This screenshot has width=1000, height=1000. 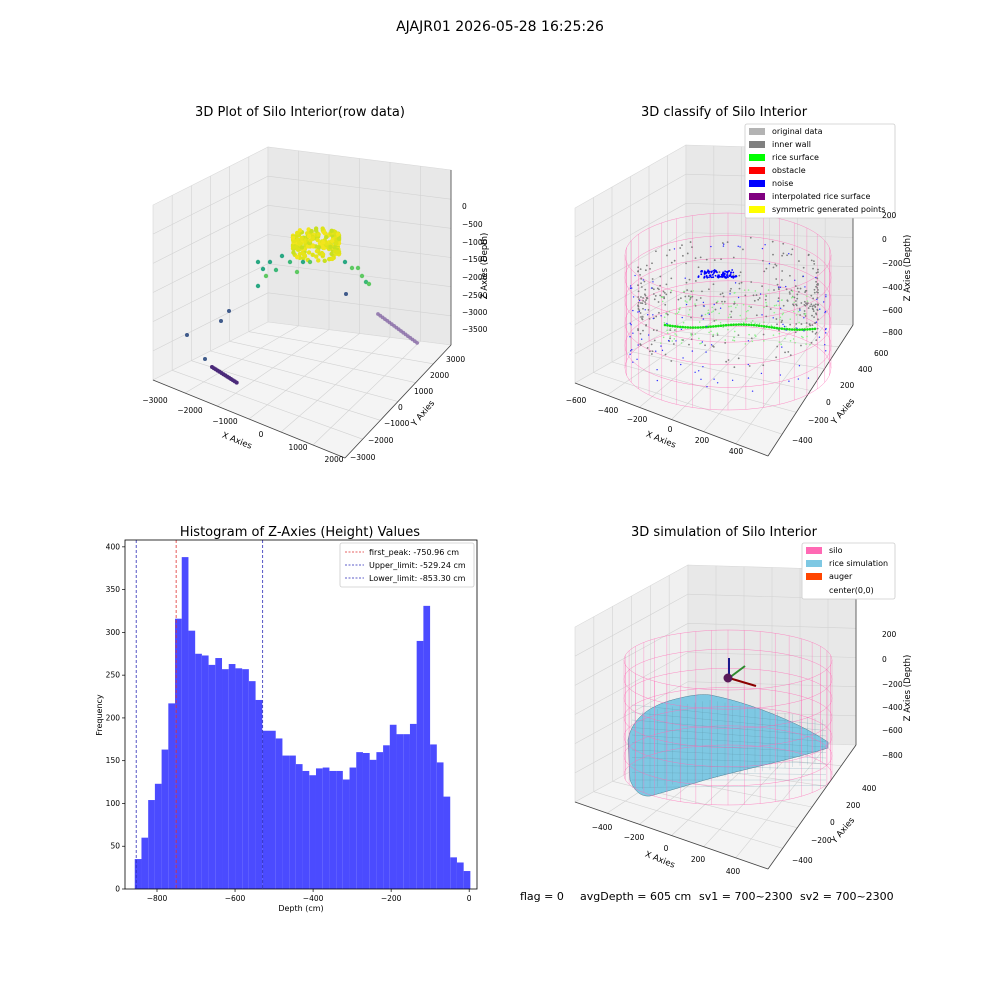 I want to click on x-tick-label: 1000, so click(x=297, y=447).